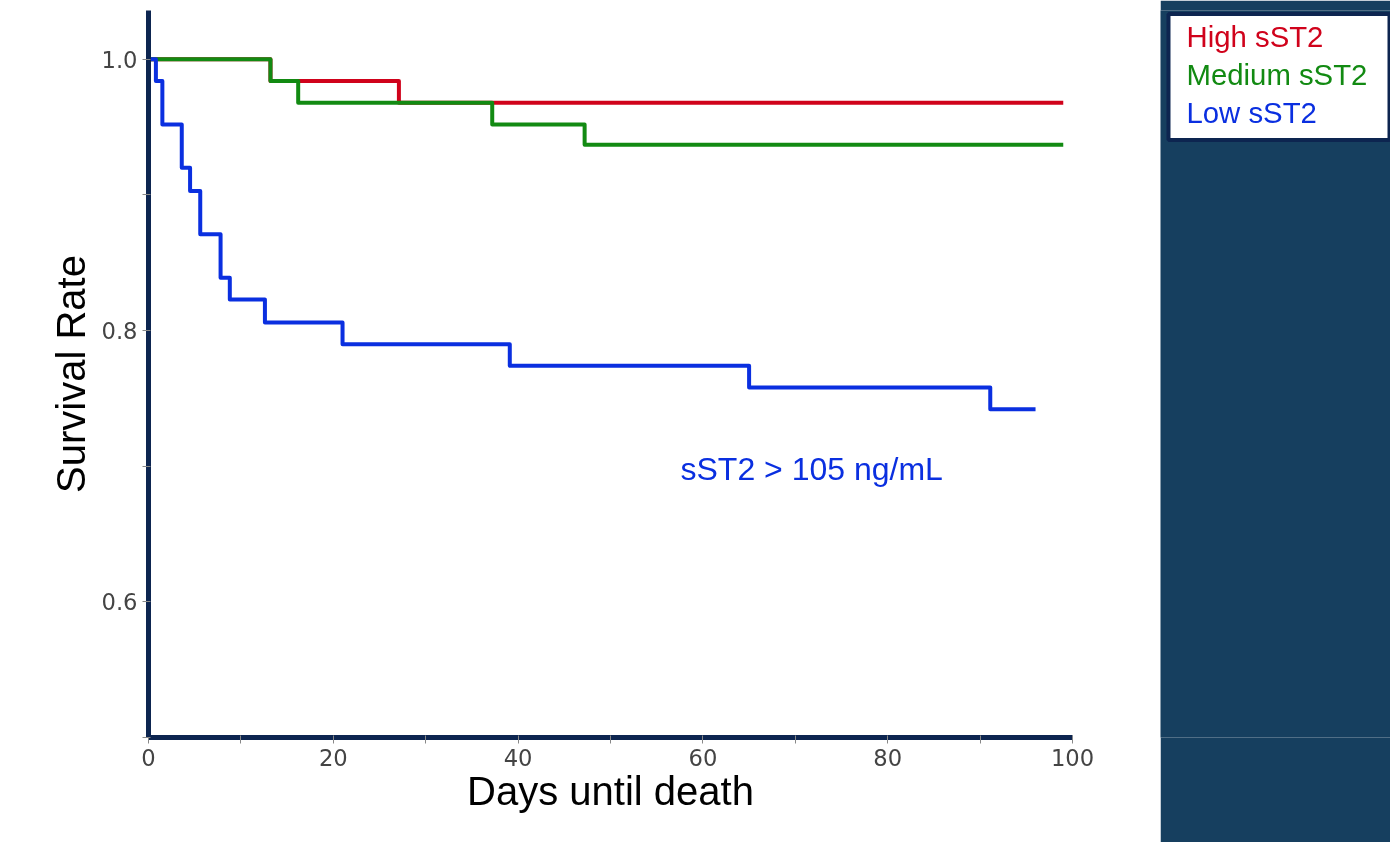  I want to click on text: Low sST2, so click(1251, 112).